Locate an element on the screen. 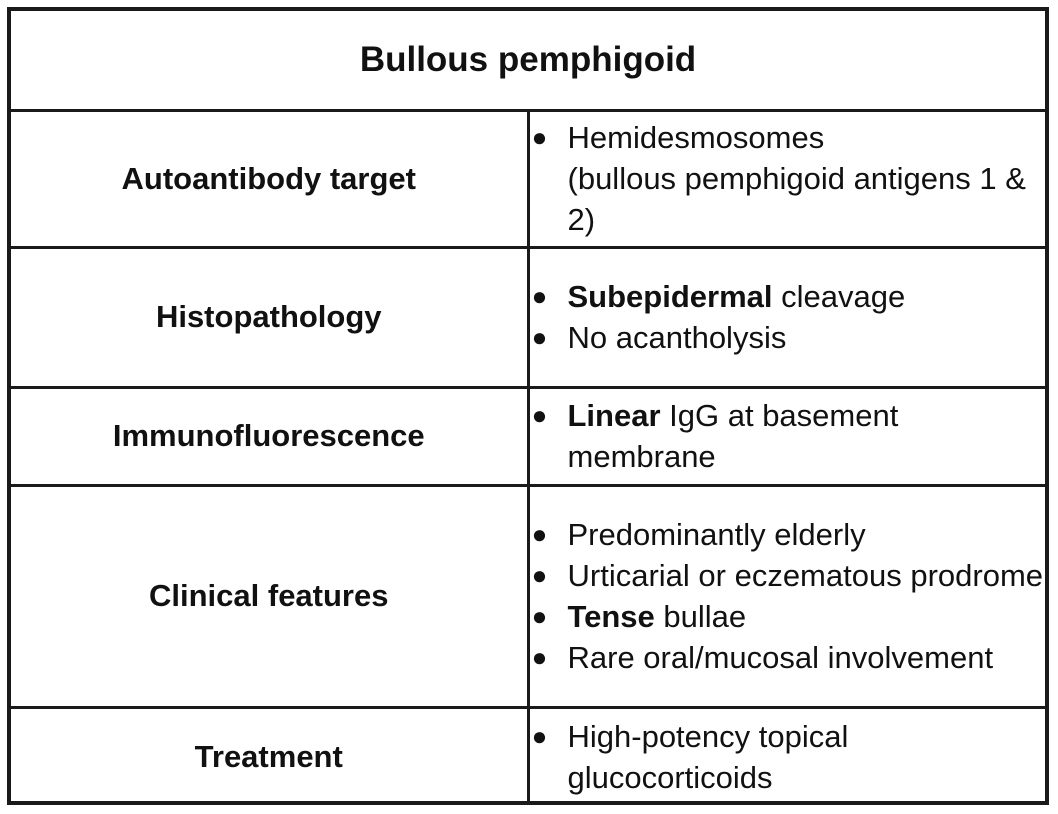 The width and height of the screenshot is (1058, 814). item-text: Predominantly elderly is located at coordinates (716, 534).